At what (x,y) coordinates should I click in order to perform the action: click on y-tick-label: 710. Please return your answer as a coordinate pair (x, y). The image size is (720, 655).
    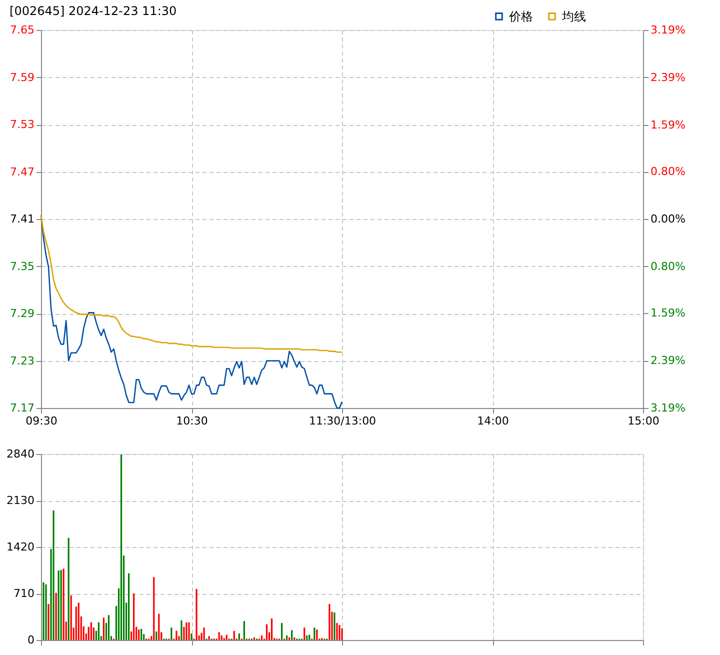
    Looking at the image, I should click on (24, 593).